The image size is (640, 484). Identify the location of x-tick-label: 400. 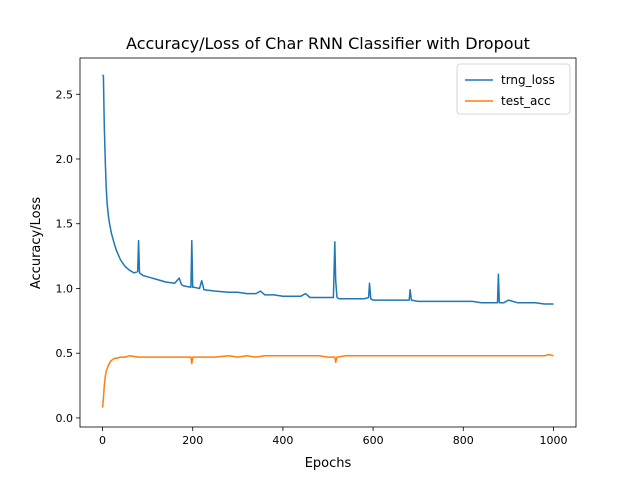
(282, 440).